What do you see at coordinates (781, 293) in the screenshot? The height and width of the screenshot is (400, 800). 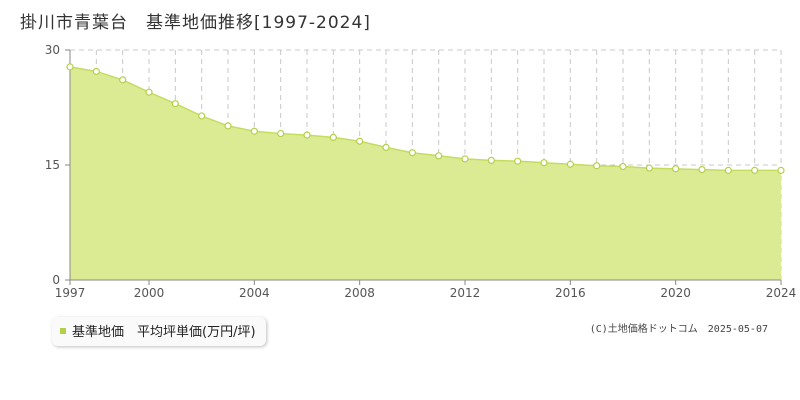 I see `x-tick-label: 2024` at bounding box center [781, 293].